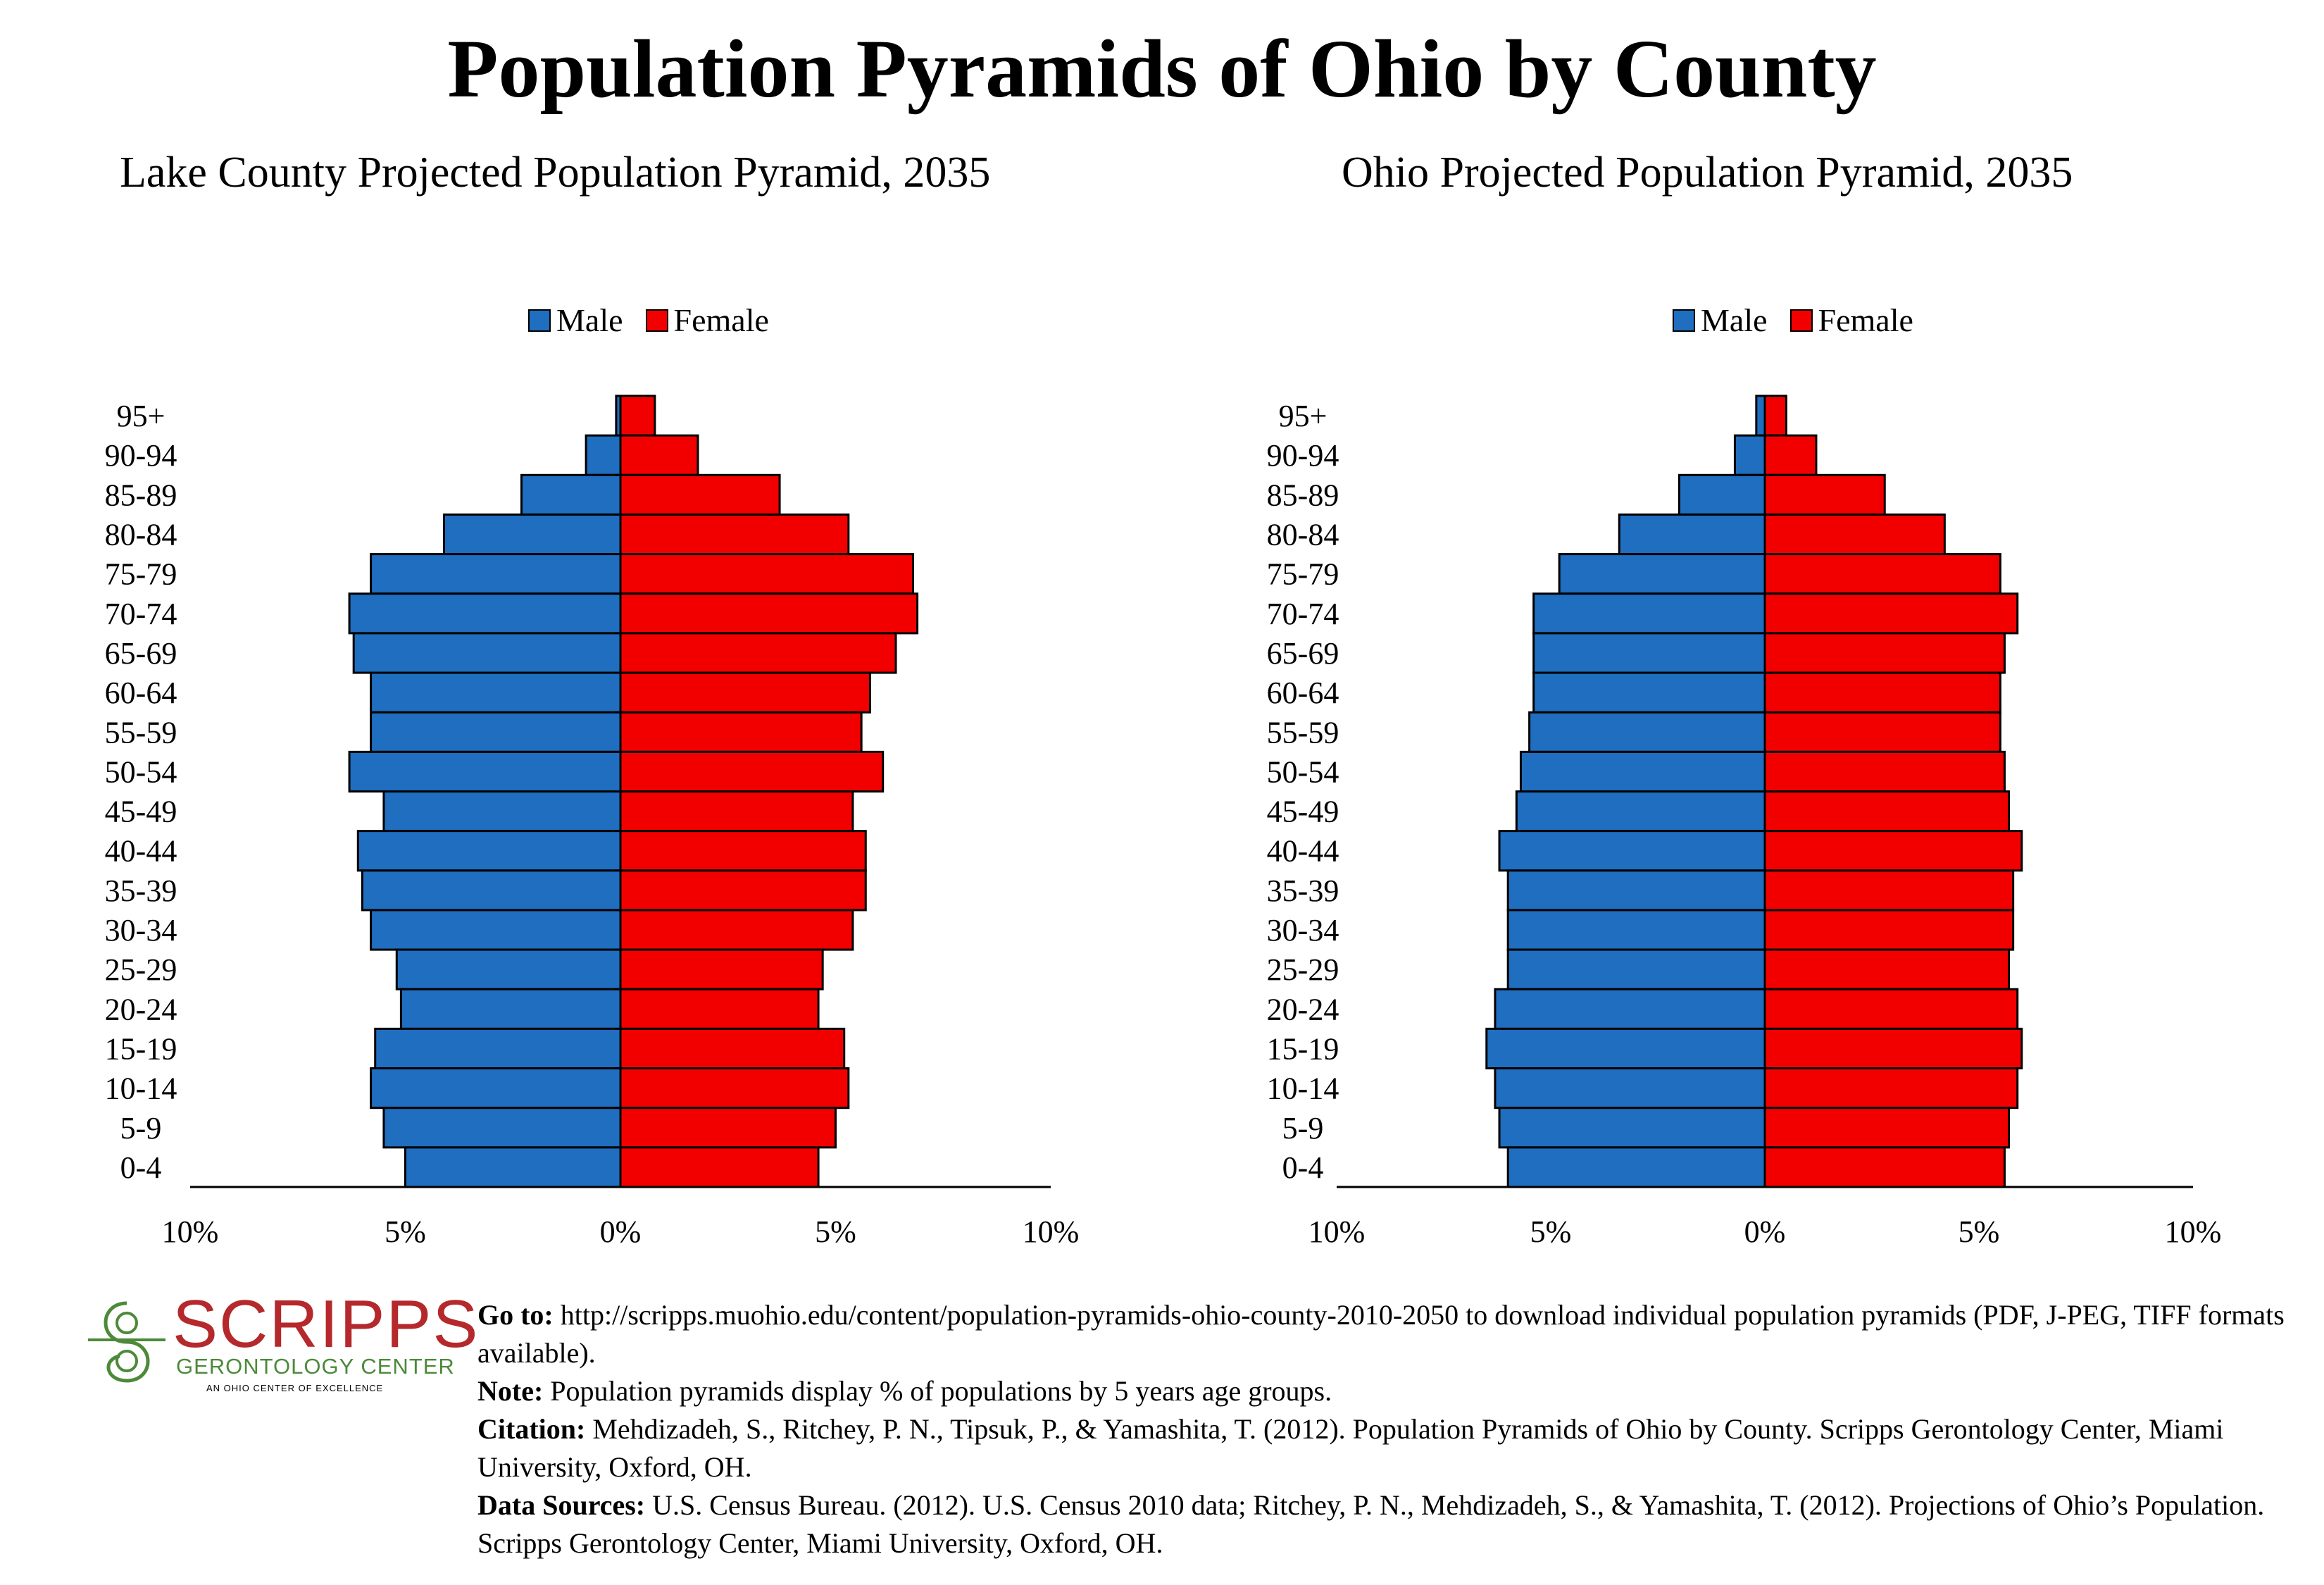  Describe the element at coordinates (141, 1128) in the screenshot. I see `lake-age-label: 5-9` at that location.